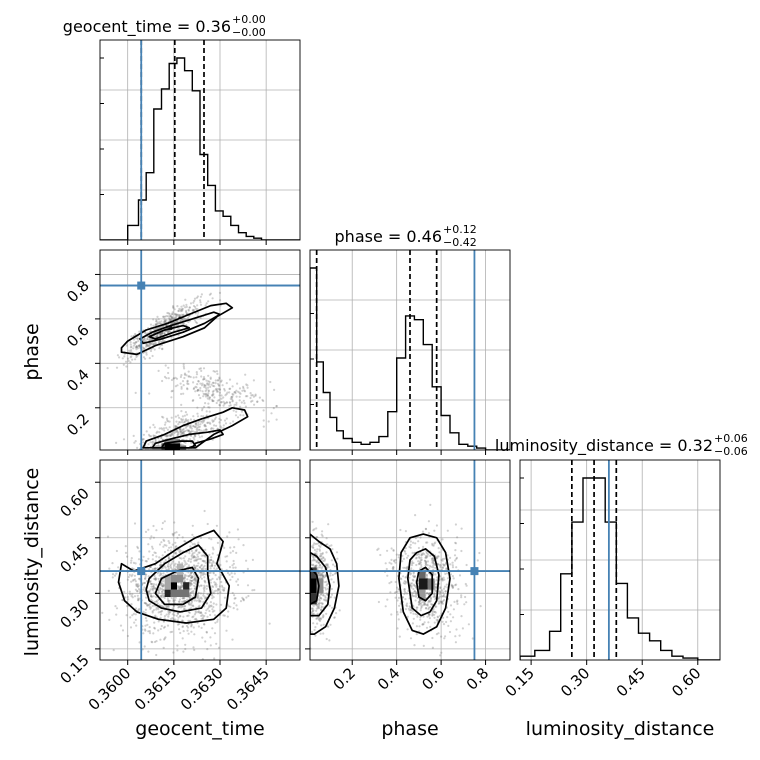  Describe the element at coordinates (391, 580) in the screenshot. I see `scatter-panel-phase-luminosity_distance` at that location.